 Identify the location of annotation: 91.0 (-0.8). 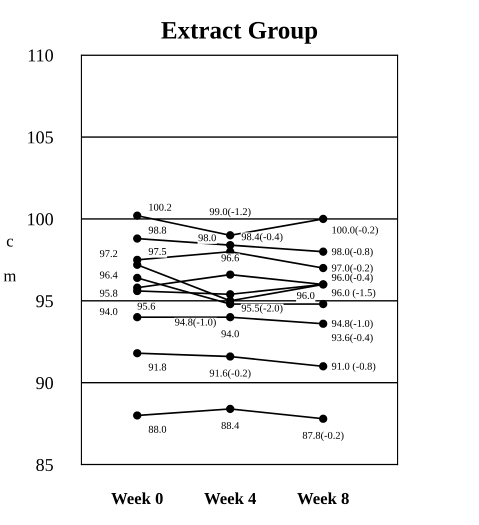
(354, 367).